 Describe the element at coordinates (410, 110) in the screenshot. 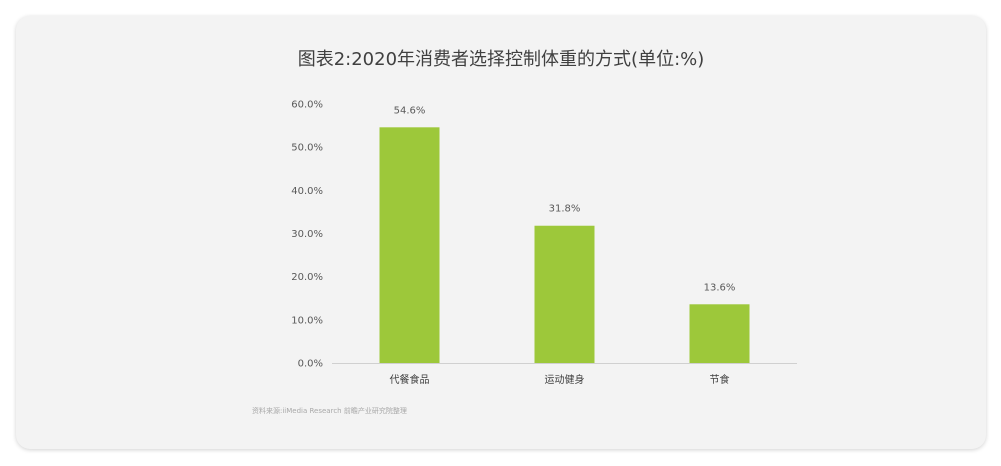

I see `data-label: 54.6%` at that location.